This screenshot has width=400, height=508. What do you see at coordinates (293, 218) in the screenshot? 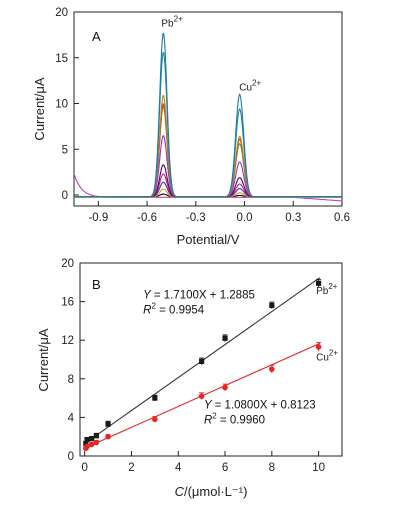
I see `panel-a-xtick-label: 0.3` at bounding box center [293, 218].